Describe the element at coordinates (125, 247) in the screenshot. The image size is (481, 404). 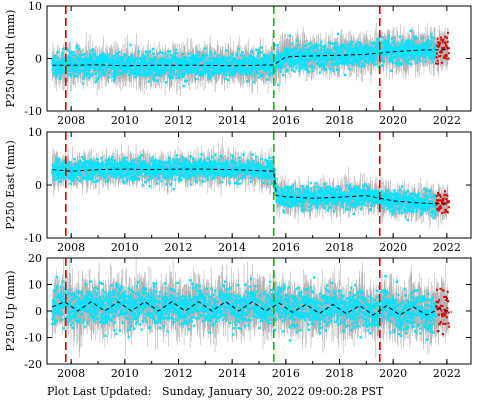
I see `x-tick-label-1-1: 2010` at that location.